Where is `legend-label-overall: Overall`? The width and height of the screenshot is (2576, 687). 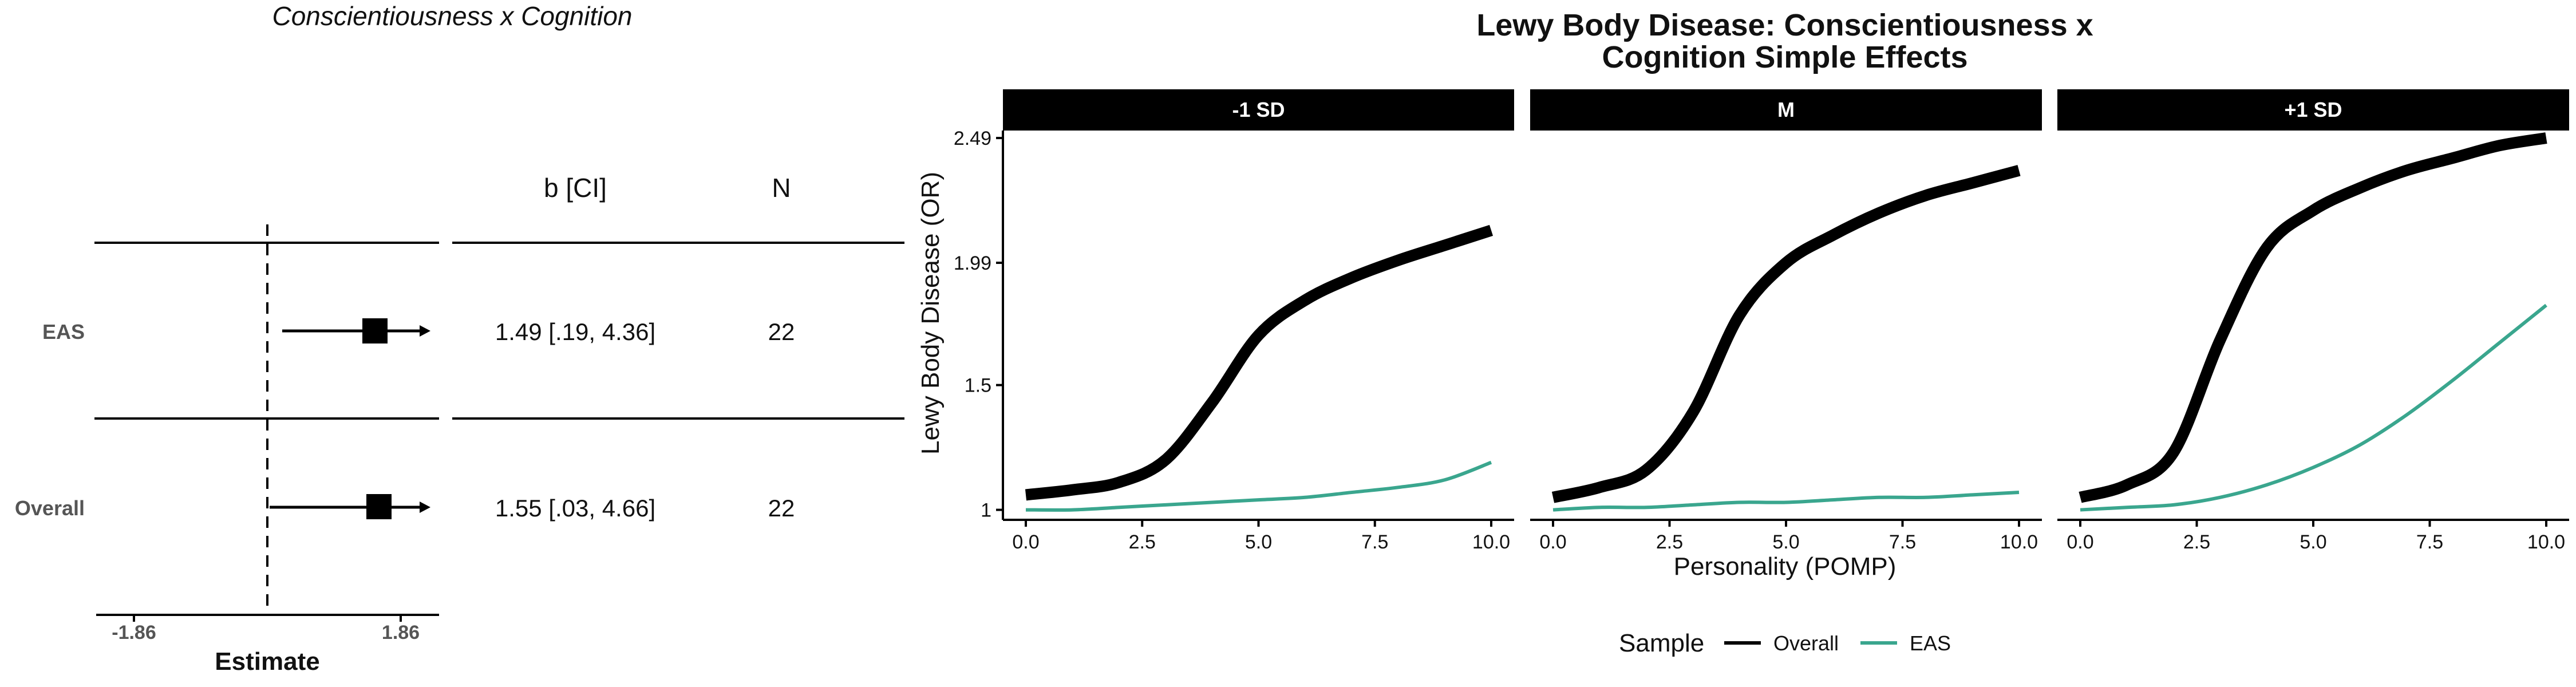
legend-label-overall: Overall is located at coordinates (1806, 643).